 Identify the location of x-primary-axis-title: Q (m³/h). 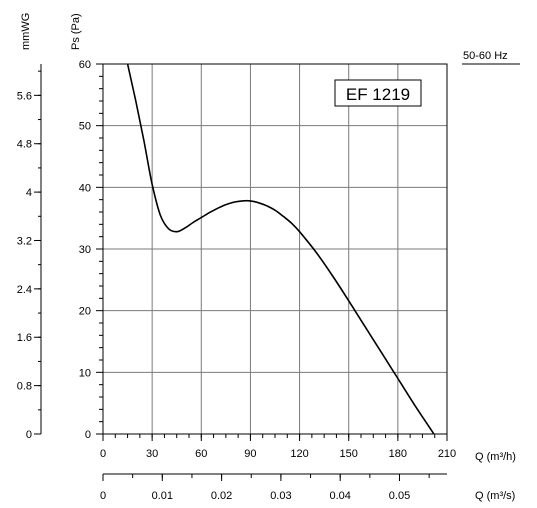
(495, 457).